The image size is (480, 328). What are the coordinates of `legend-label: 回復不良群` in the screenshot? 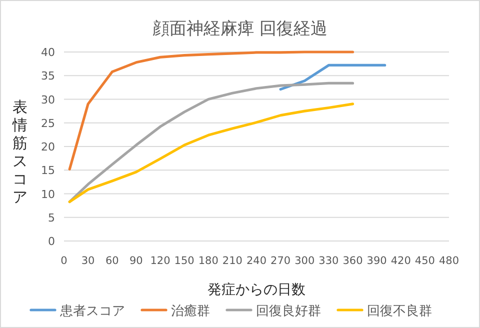 It's located at (399, 311).